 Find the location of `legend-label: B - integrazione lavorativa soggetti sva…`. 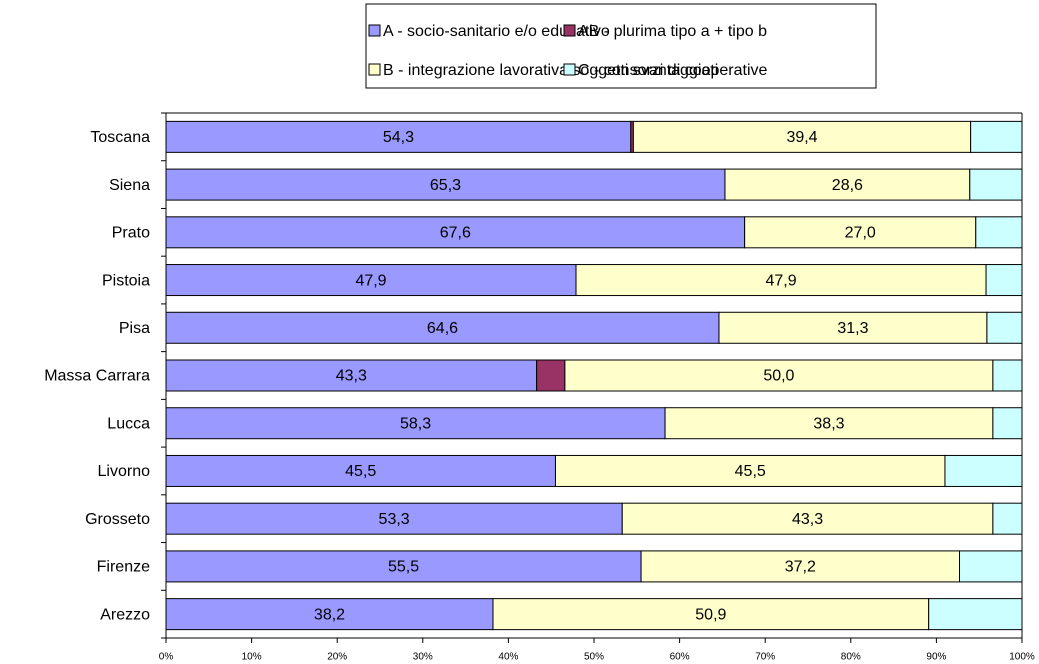

legend-label: B - integrazione lavorativa soggetti sva… is located at coordinates (550, 70).